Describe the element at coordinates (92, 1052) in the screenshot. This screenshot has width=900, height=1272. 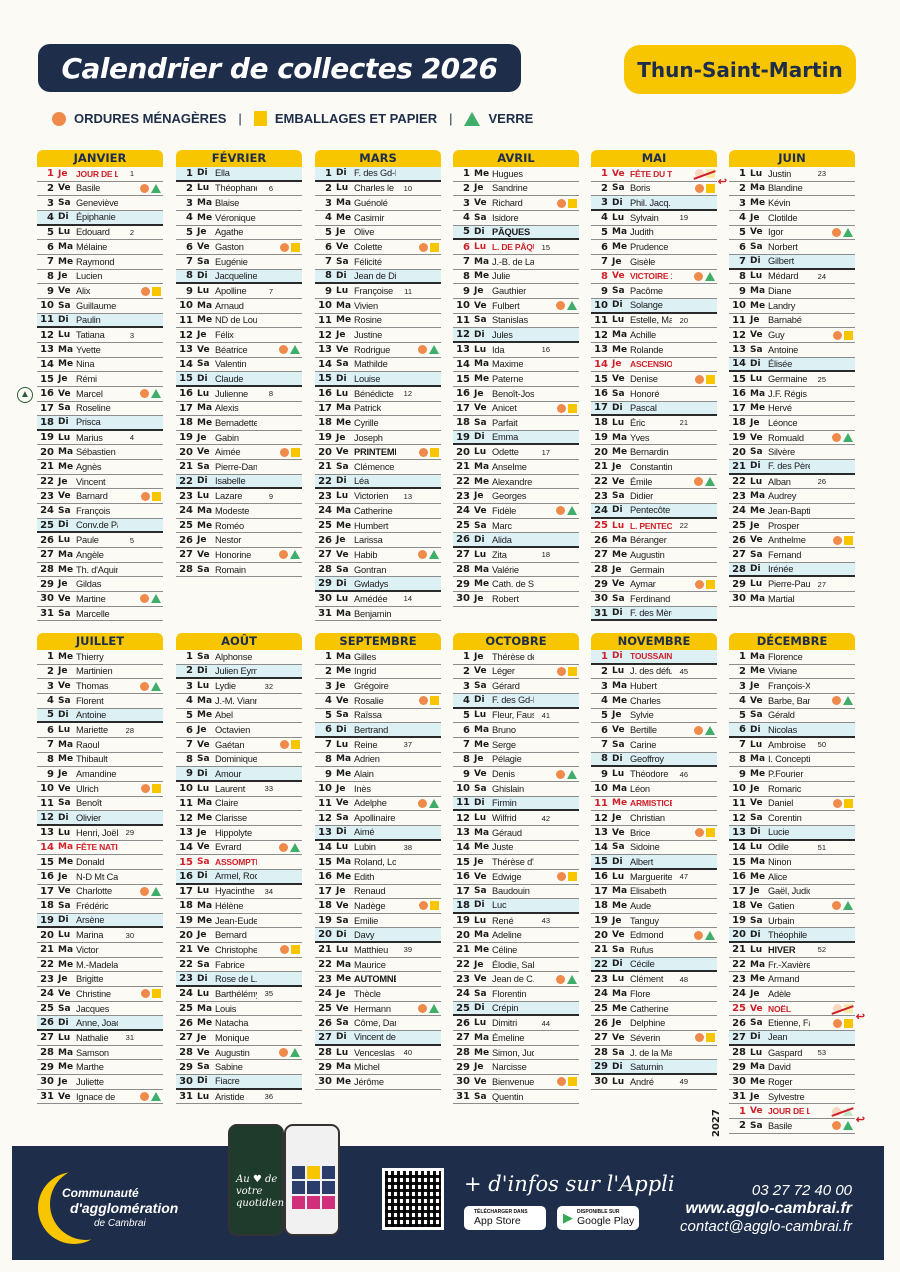
I see `saint-name: Samson` at that location.